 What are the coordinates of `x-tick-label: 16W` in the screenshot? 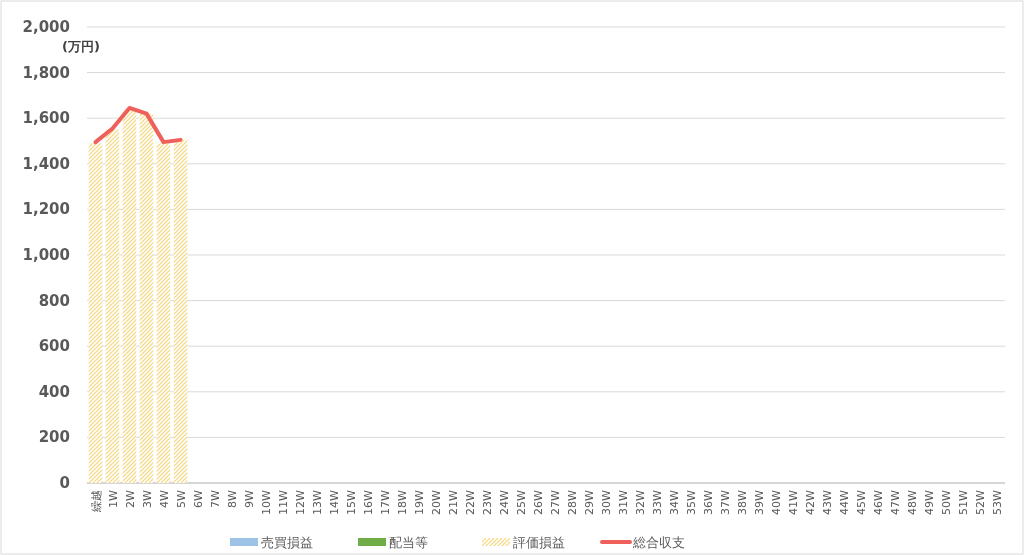 It's located at (368, 502).